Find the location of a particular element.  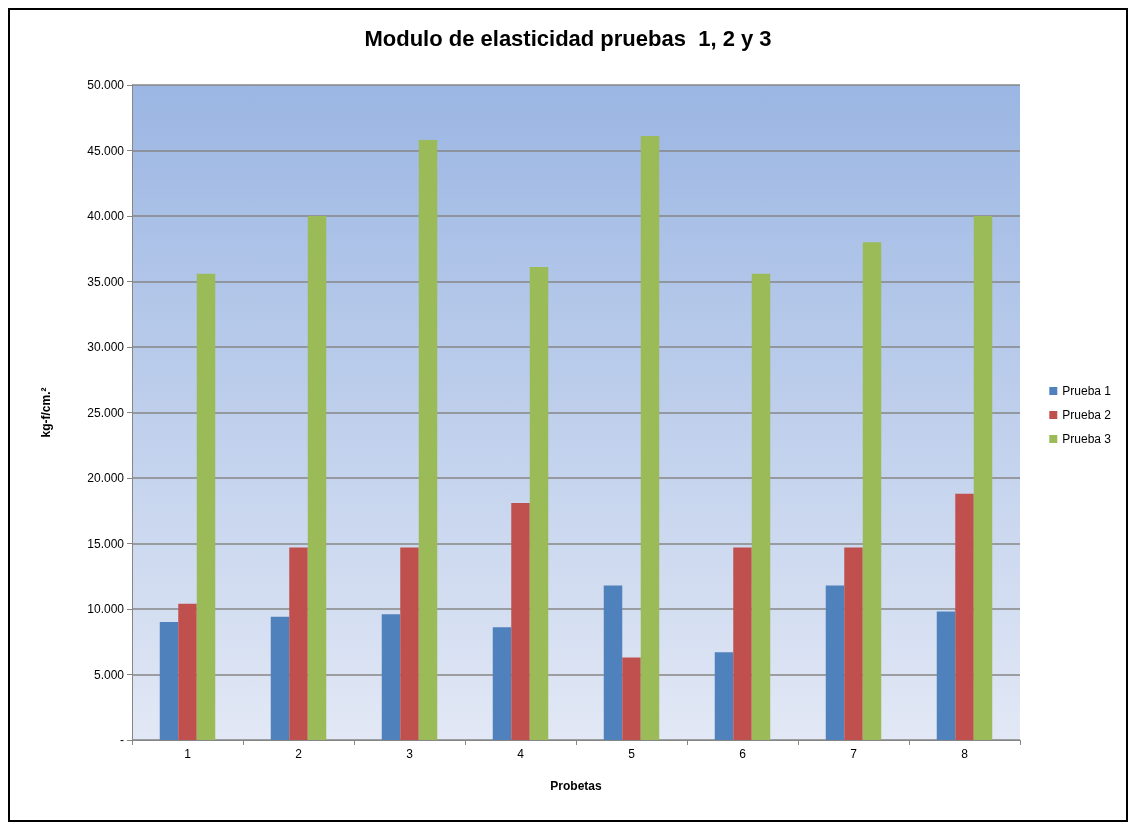

y-tick-label: 5.000 is located at coordinates (109, 674).